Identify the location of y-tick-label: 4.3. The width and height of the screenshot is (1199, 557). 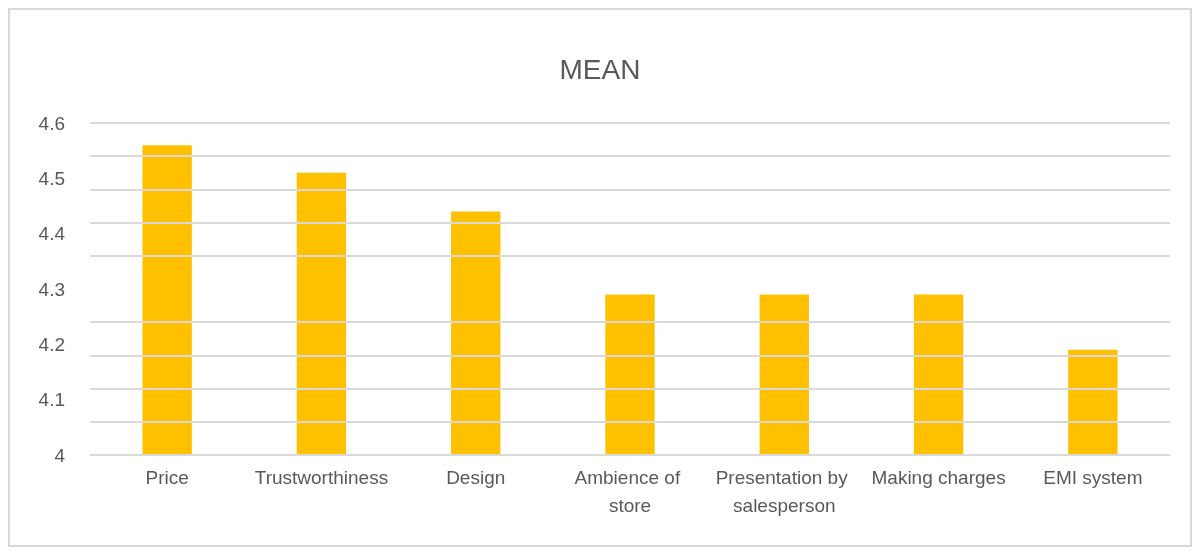
(51, 289).